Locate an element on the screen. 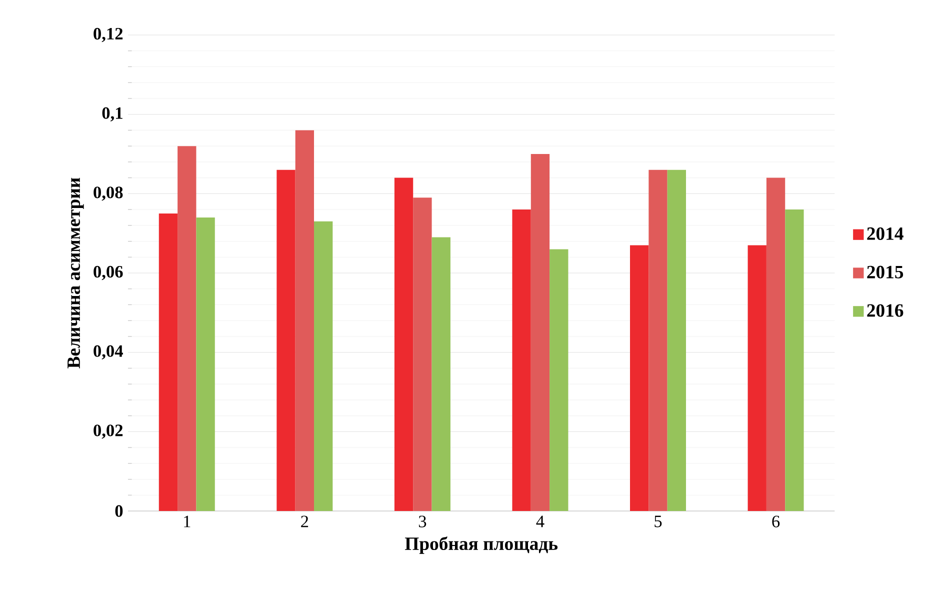 Image resolution: width=940 pixels, height=601 pixels. y-tick-label: 0,08 is located at coordinates (108, 193).